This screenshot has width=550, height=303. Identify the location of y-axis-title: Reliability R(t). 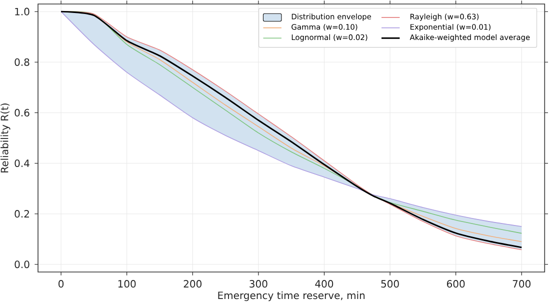
(5, 138).